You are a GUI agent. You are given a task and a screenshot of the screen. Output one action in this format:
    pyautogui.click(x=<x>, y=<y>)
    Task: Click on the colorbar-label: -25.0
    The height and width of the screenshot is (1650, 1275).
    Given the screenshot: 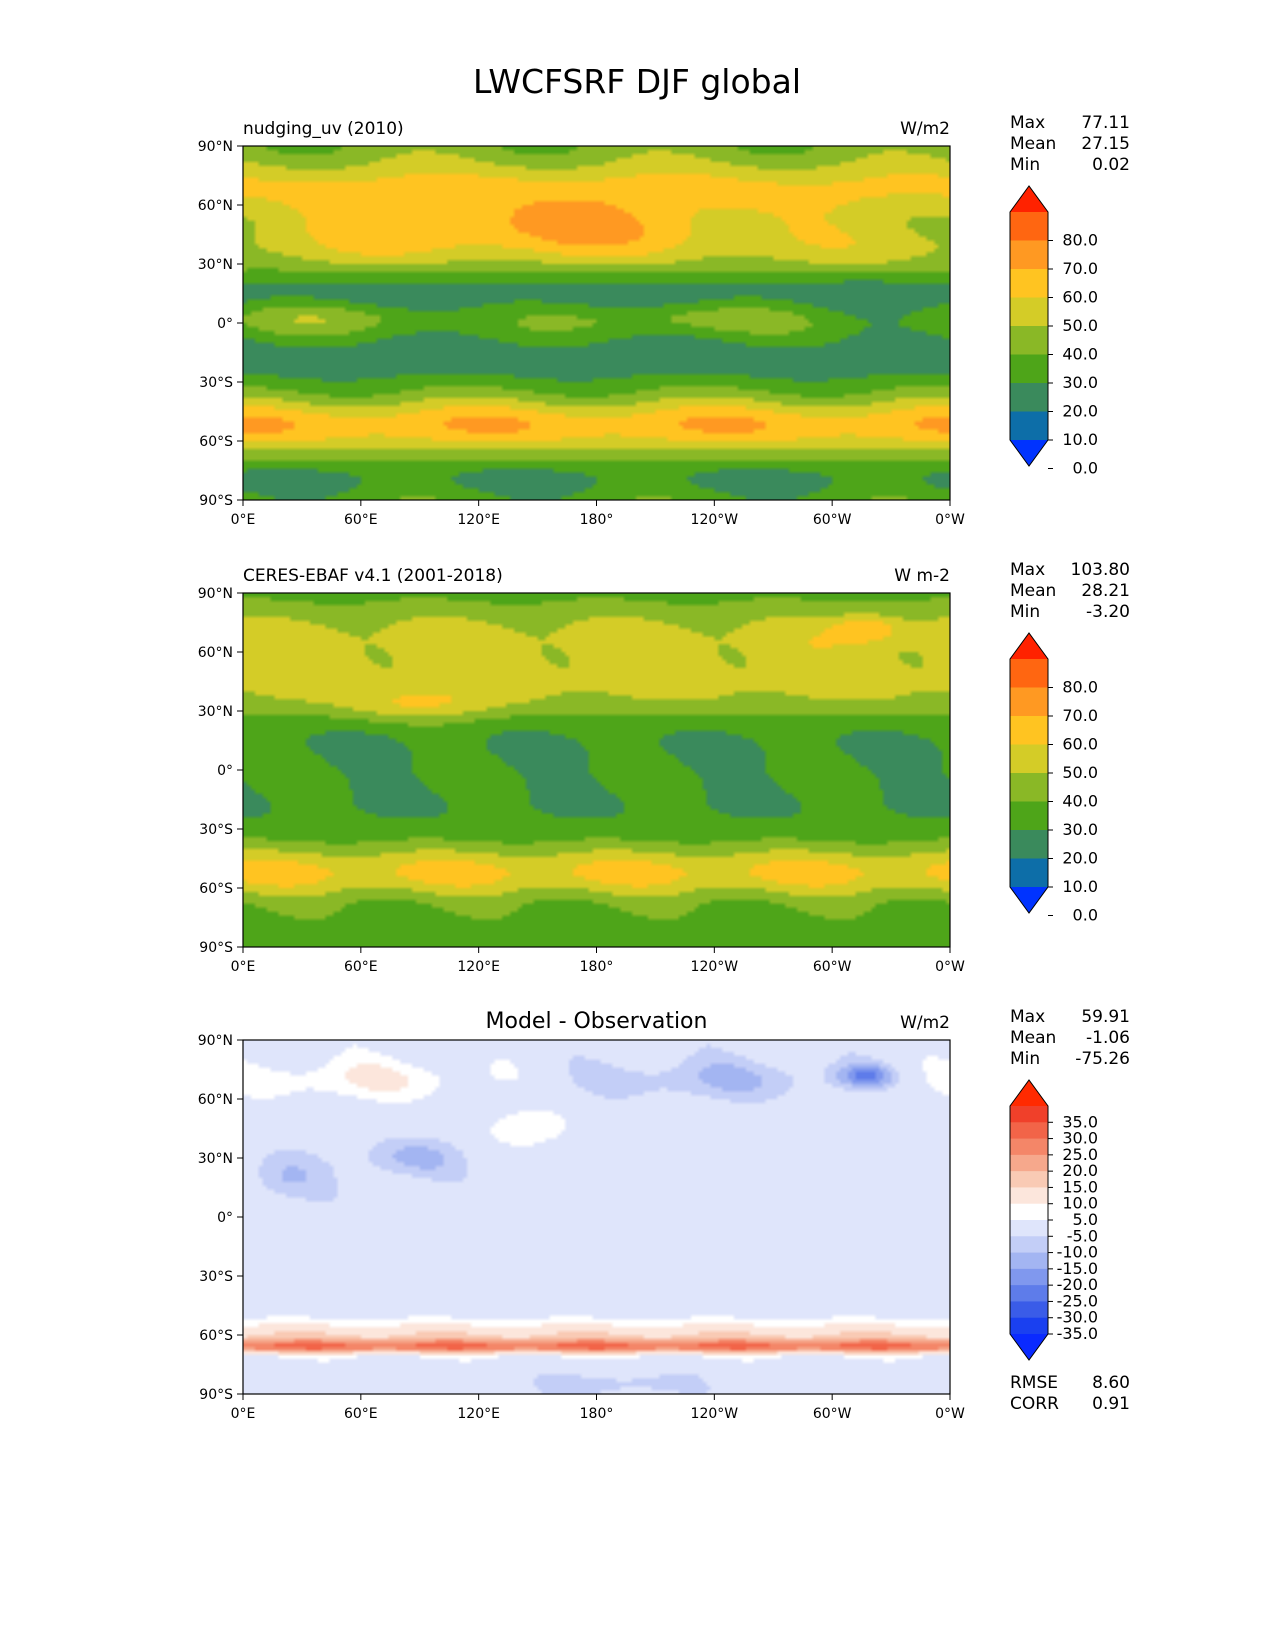 What is the action you would take?
    pyautogui.click(x=1077, y=1300)
    